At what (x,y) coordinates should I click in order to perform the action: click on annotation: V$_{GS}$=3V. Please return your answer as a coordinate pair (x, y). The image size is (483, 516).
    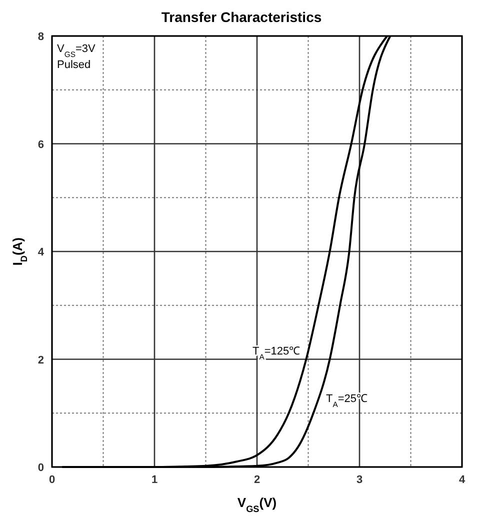
    Looking at the image, I should click on (76, 50).